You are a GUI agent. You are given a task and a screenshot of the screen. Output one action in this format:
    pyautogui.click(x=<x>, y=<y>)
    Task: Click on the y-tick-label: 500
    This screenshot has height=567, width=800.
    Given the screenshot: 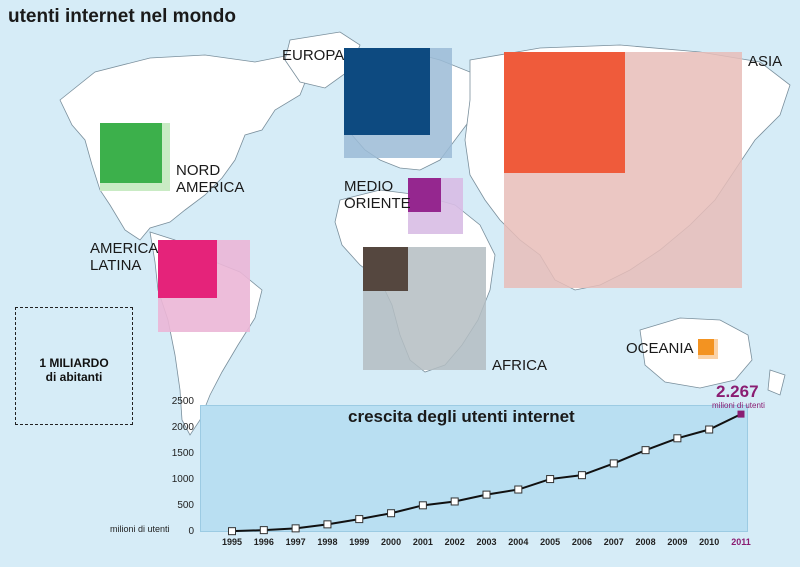 What is the action you would take?
    pyautogui.click(x=185, y=505)
    